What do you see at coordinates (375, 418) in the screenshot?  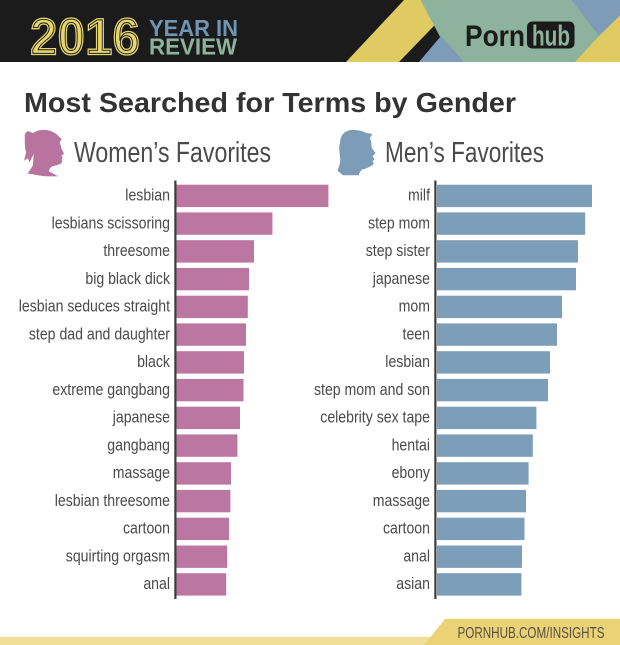 I see `svg-text: celebrity sex tape` at bounding box center [375, 418].